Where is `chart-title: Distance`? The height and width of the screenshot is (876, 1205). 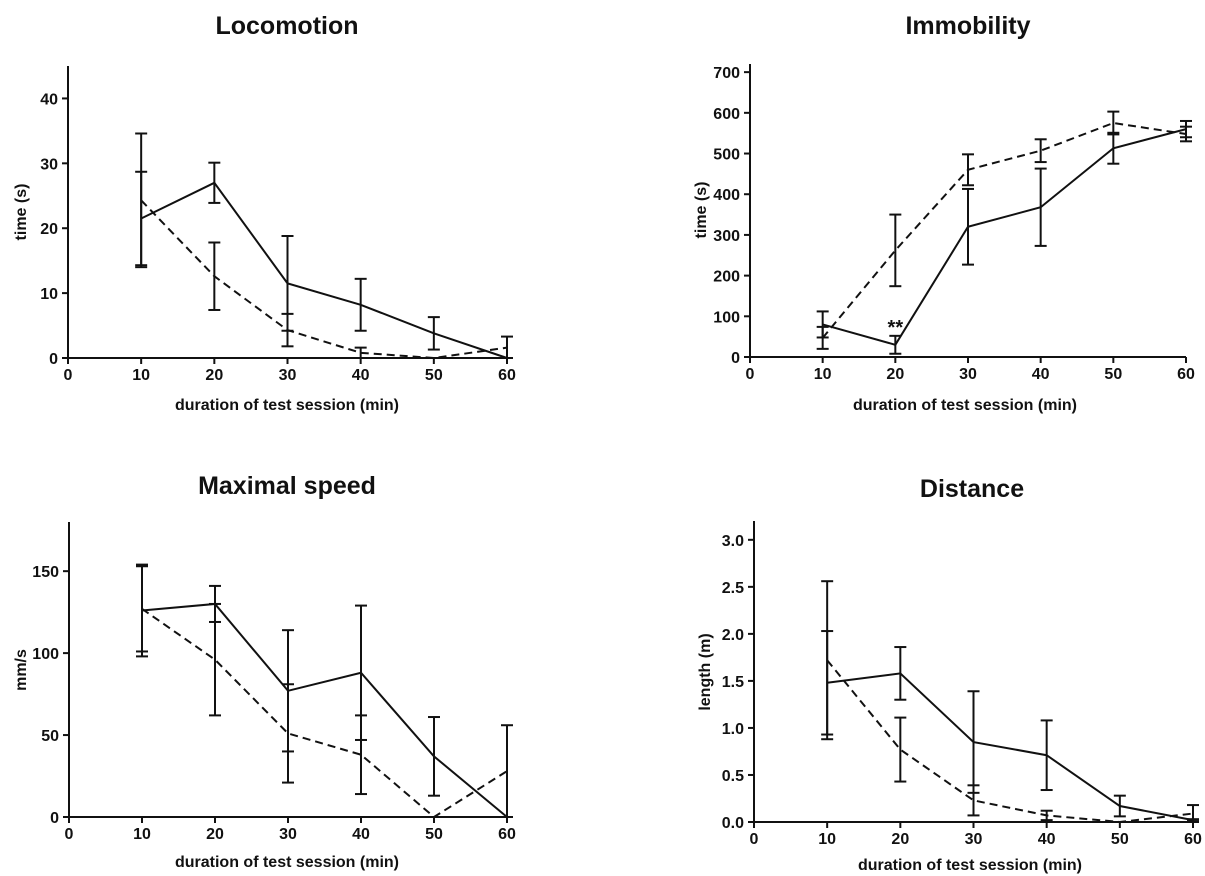
chart-title: Distance is located at coordinates (972, 489).